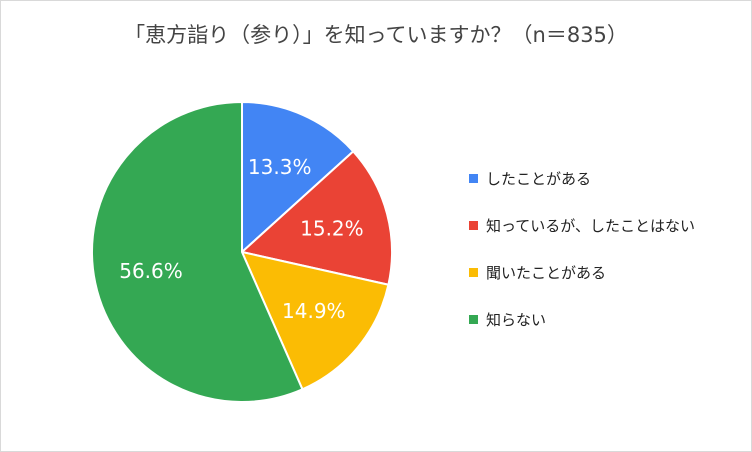  I want to click on legend-item-heard-of: 聞いたことがある, so click(582, 272).